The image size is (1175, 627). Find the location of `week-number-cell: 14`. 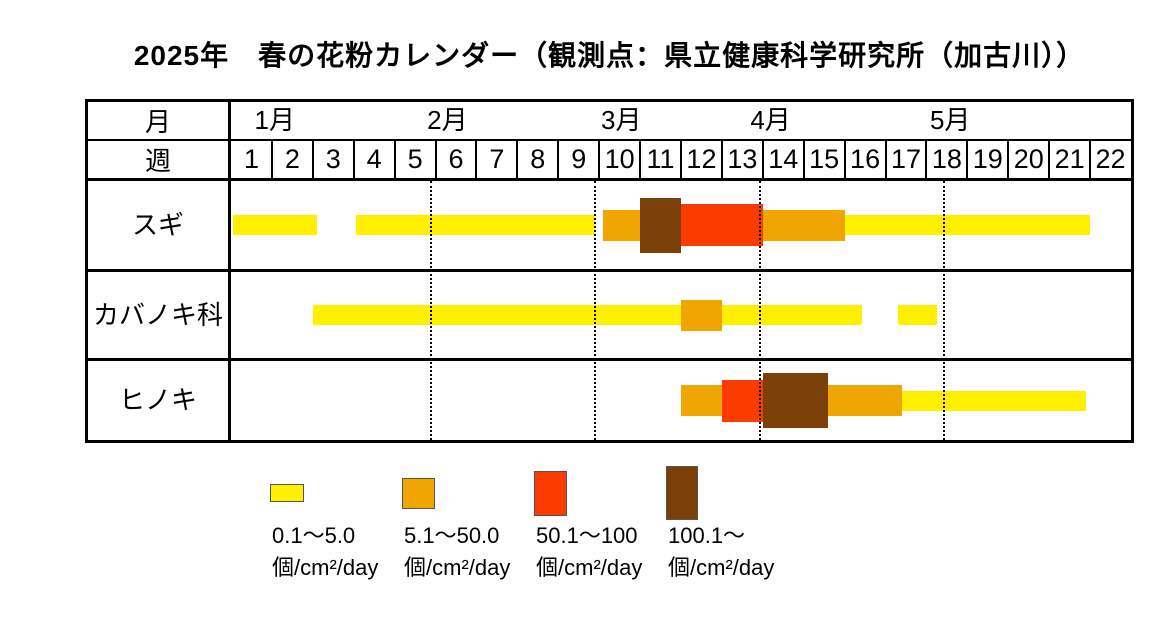

week-number-cell: 14 is located at coordinates (783, 159).